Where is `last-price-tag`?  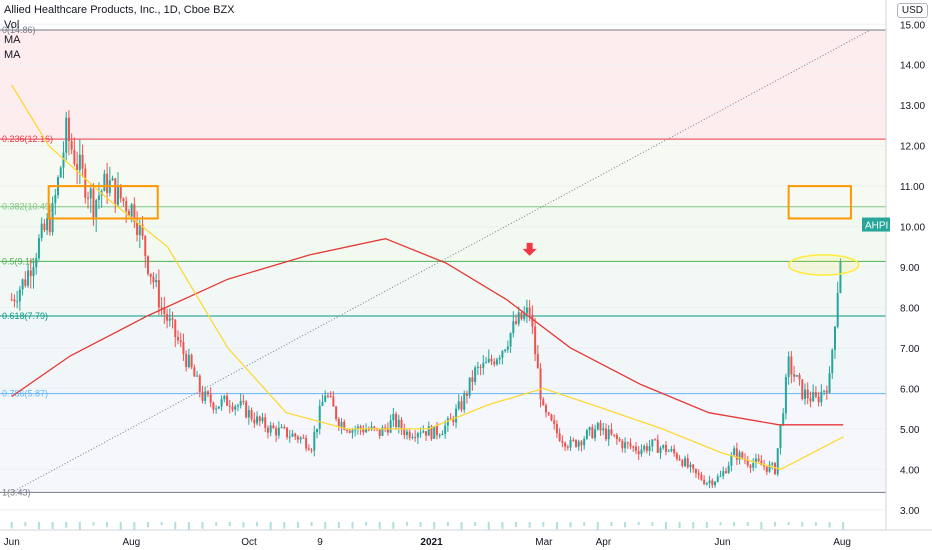 last-price-tag is located at coordinates (876, 224).